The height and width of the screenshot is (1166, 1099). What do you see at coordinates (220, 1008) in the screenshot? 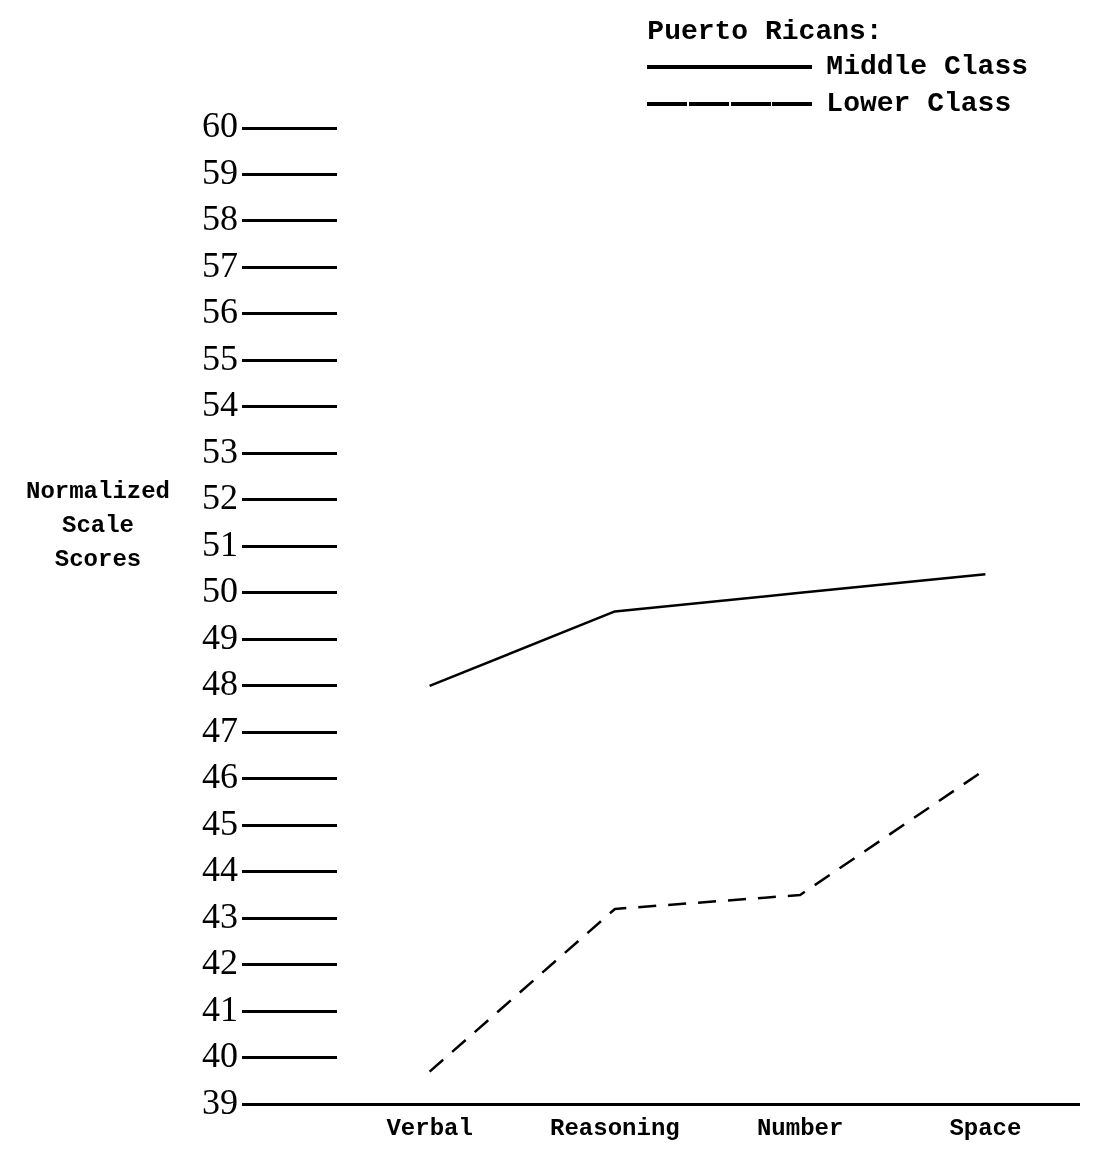
I see `y-tick-label: 41` at bounding box center [220, 1008].